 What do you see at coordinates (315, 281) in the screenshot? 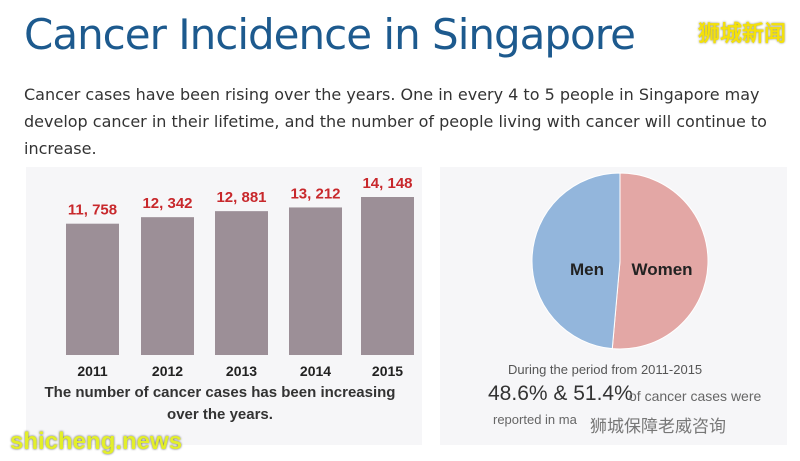
I see `bar-2014` at bounding box center [315, 281].